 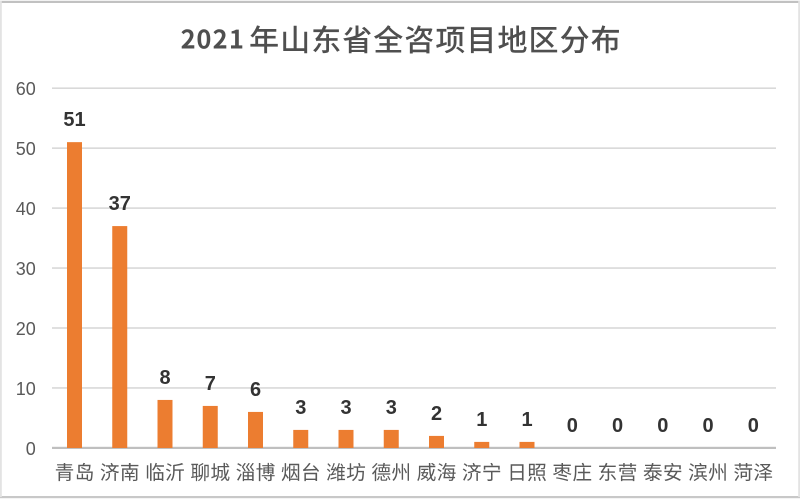 What do you see at coordinates (210, 384) in the screenshot?
I see `svg-text: 7` at bounding box center [210, 384].